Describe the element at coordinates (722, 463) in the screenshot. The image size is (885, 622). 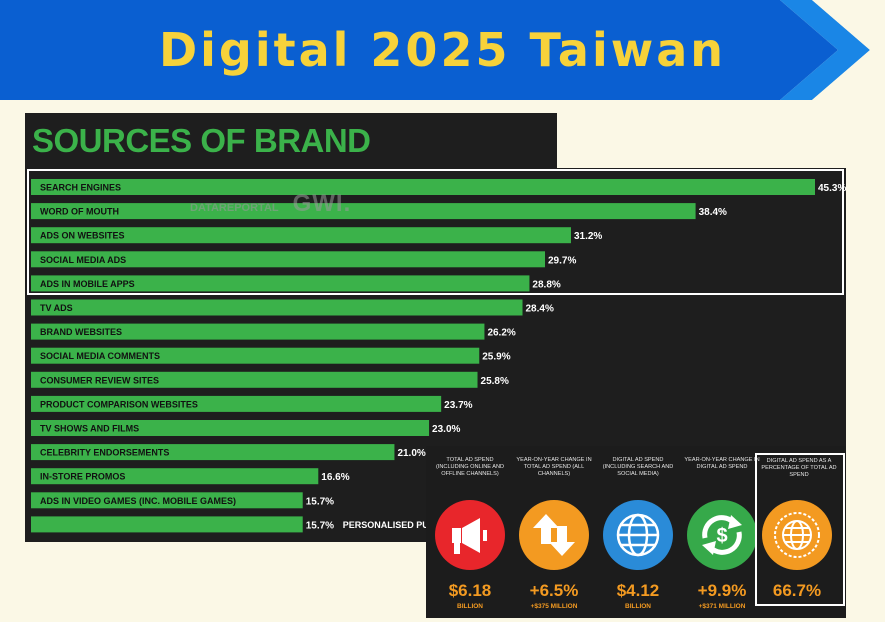
I see `stat-caption: YEAR-ON-YEAR CHANGE IN DIGITAL AD SPEND` at that location.